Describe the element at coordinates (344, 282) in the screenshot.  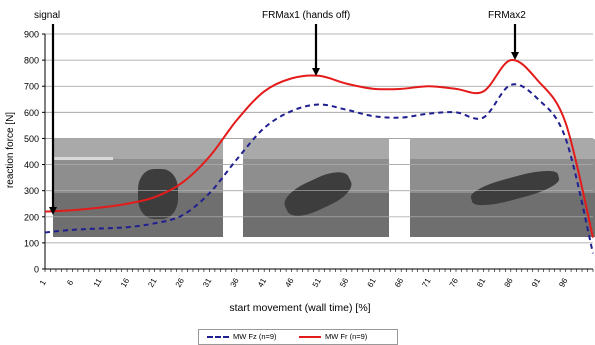
I see `x-tick-label: 56` at that location.